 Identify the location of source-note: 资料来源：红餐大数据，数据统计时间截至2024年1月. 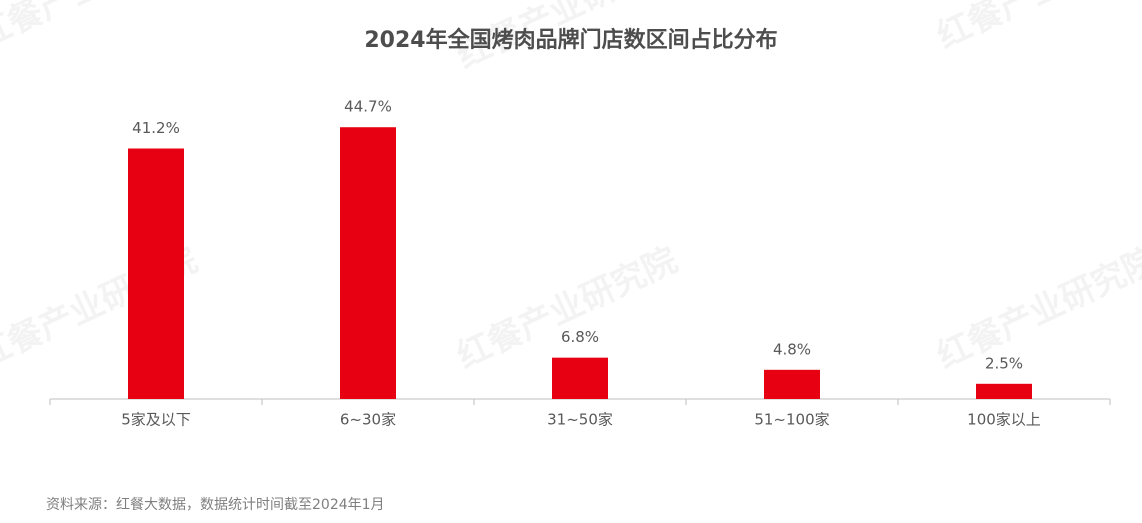
(215, 505).